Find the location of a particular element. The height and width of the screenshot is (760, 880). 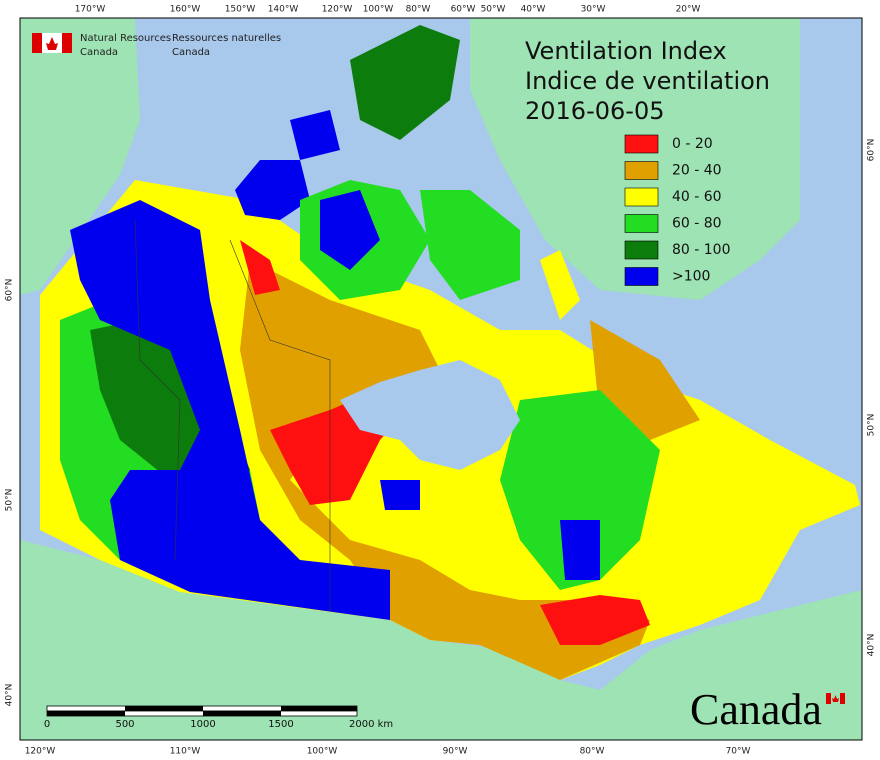

legend-label: 0 - 20 is located at coordinates (692, 144).